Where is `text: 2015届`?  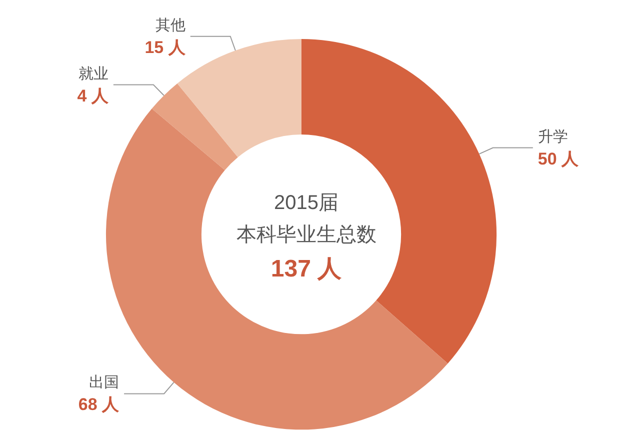
text: 2015届 is located at coordinates (306, 203).